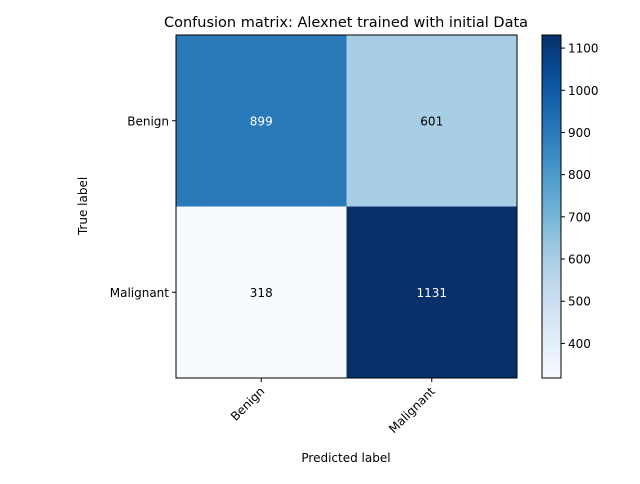 The width and height of the screenshot is (640, 484). I want to click on cell-value-label: 601, so click(431, 121).